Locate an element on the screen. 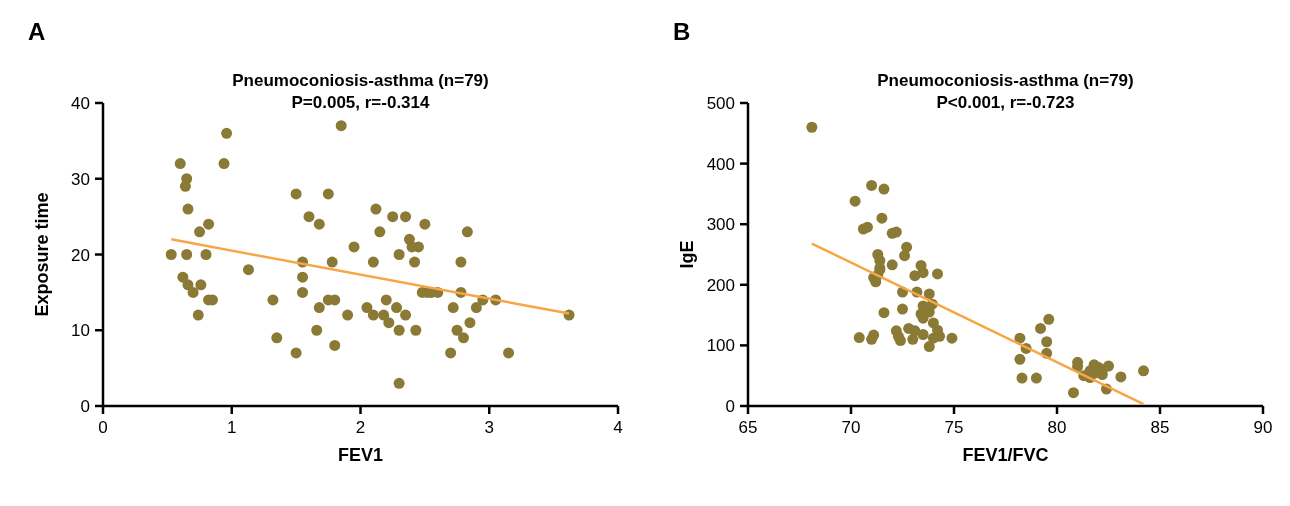 This screenshot has width=1290, height=506. y-tick-label: 100 is located at coordinates (720, 346).